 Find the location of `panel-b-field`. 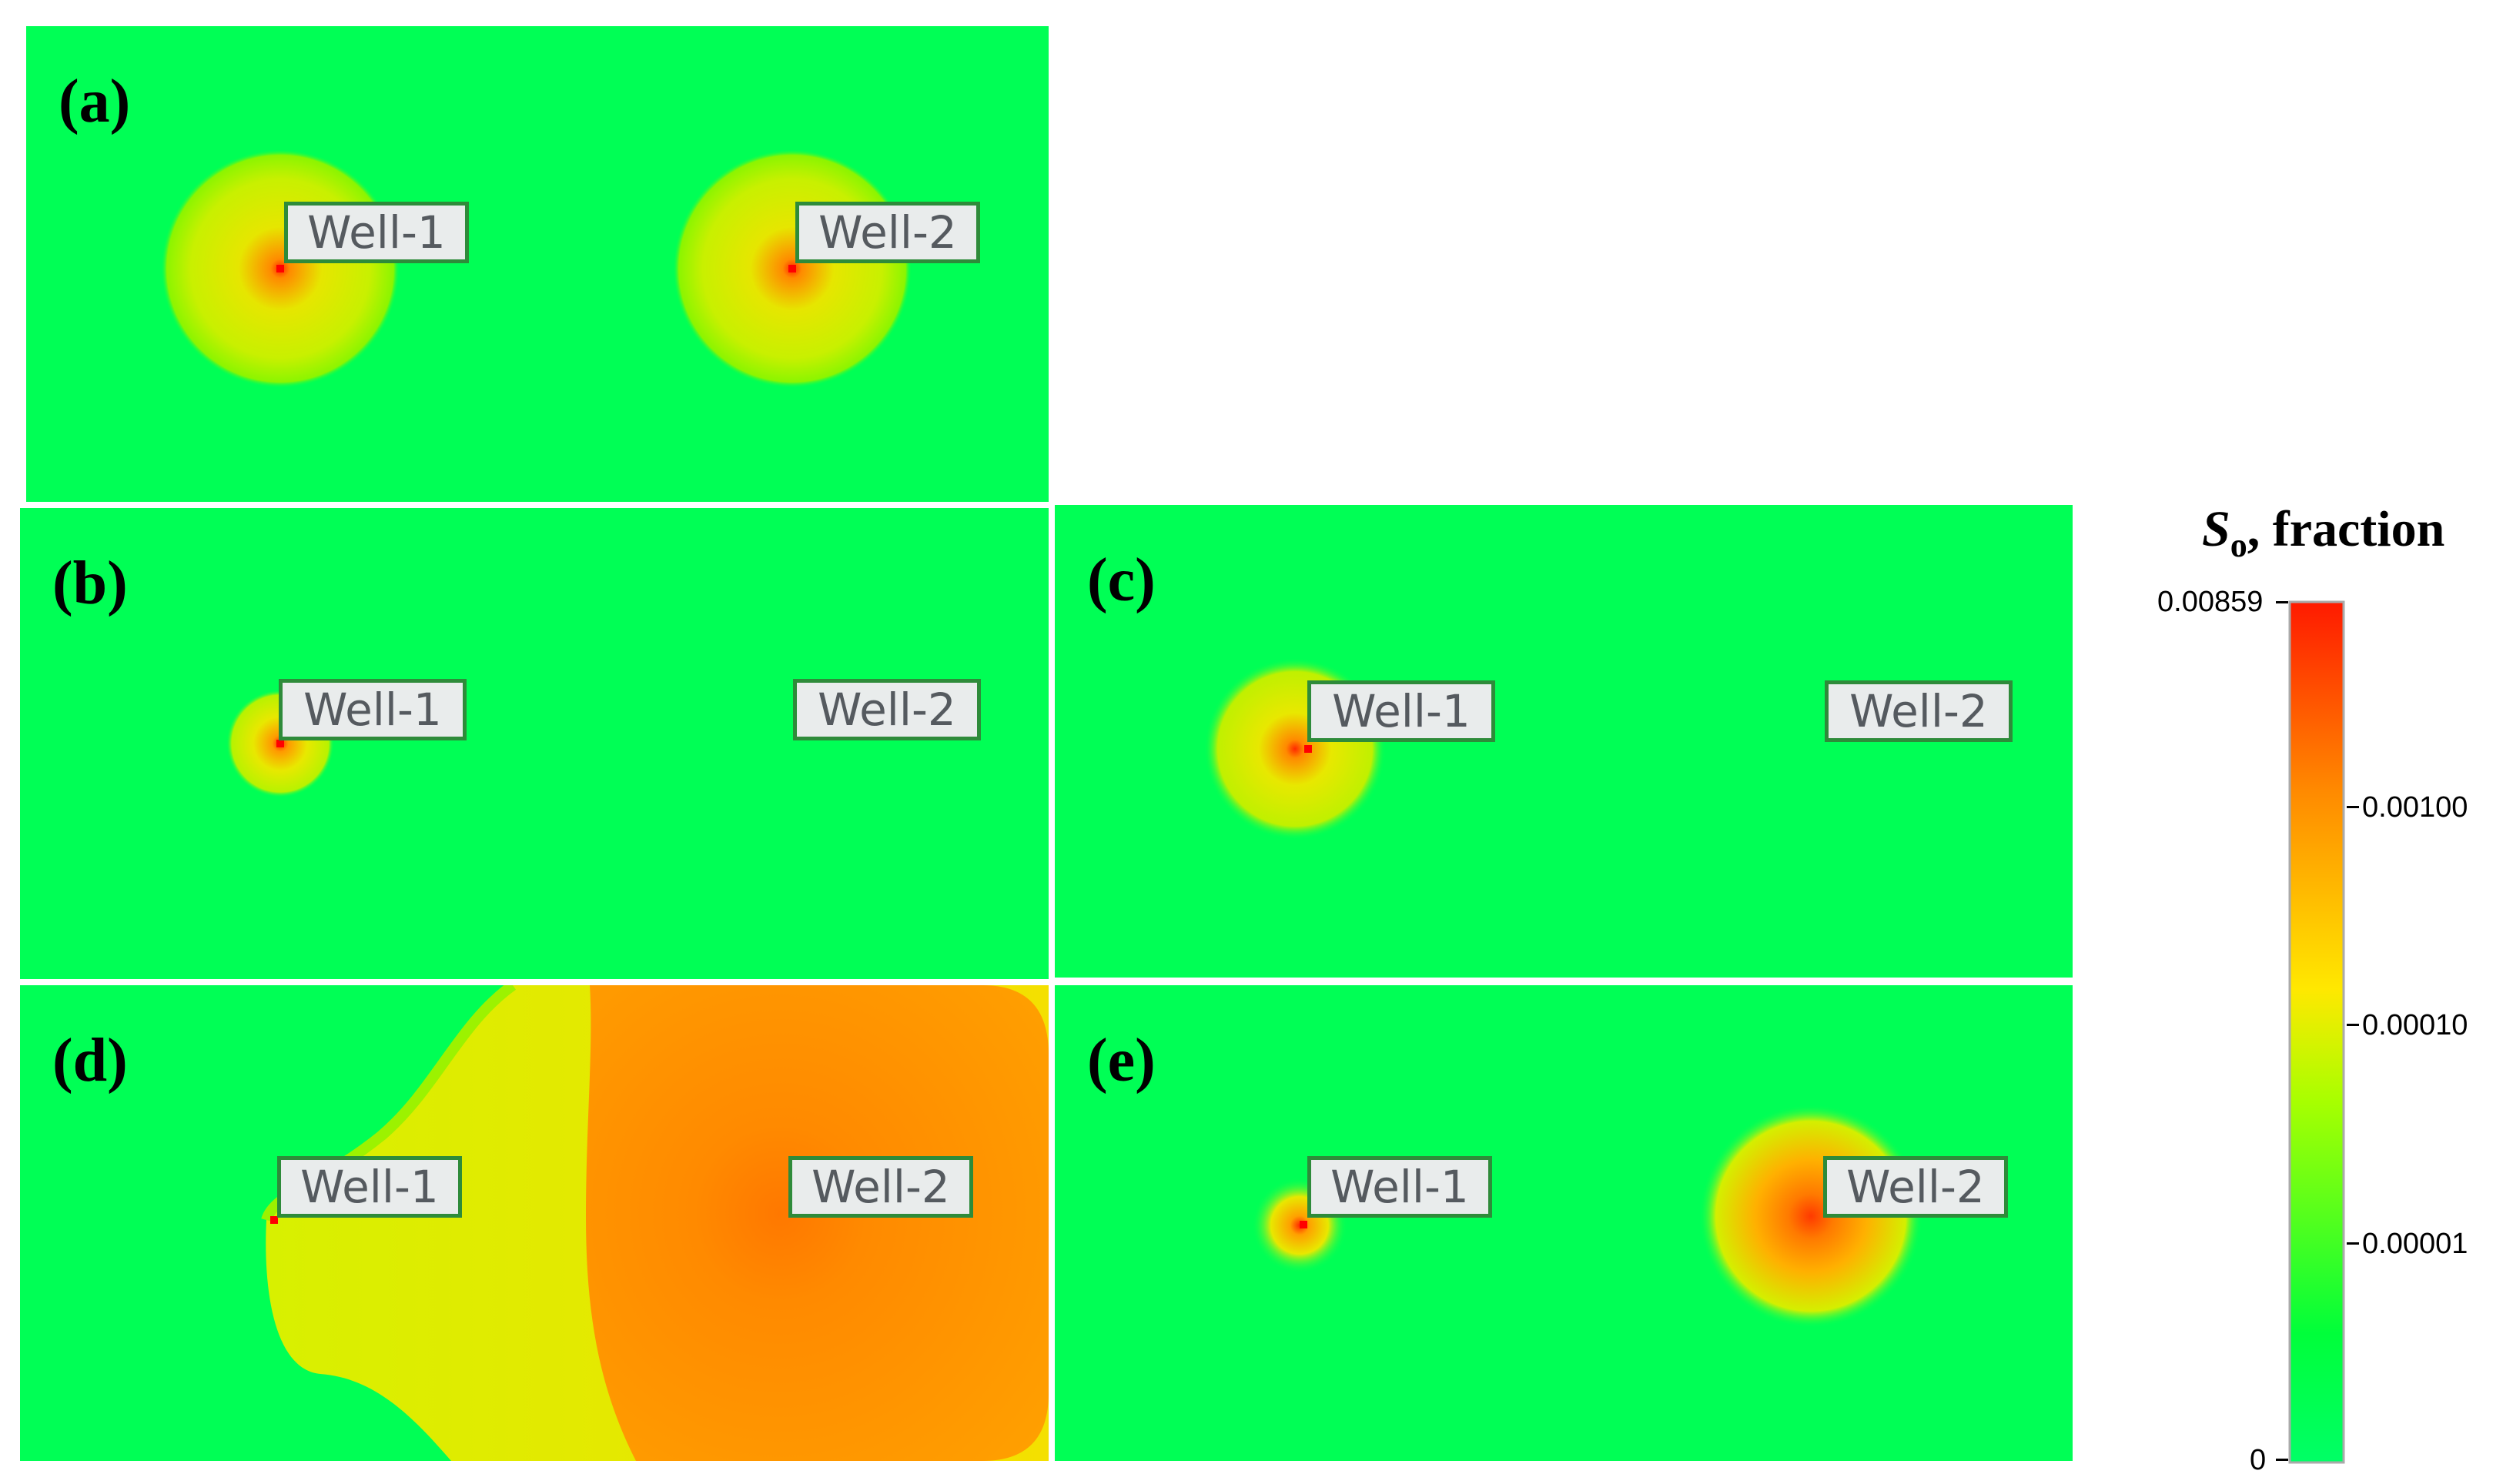

panel-b-field is located at coordinates (280, 743).